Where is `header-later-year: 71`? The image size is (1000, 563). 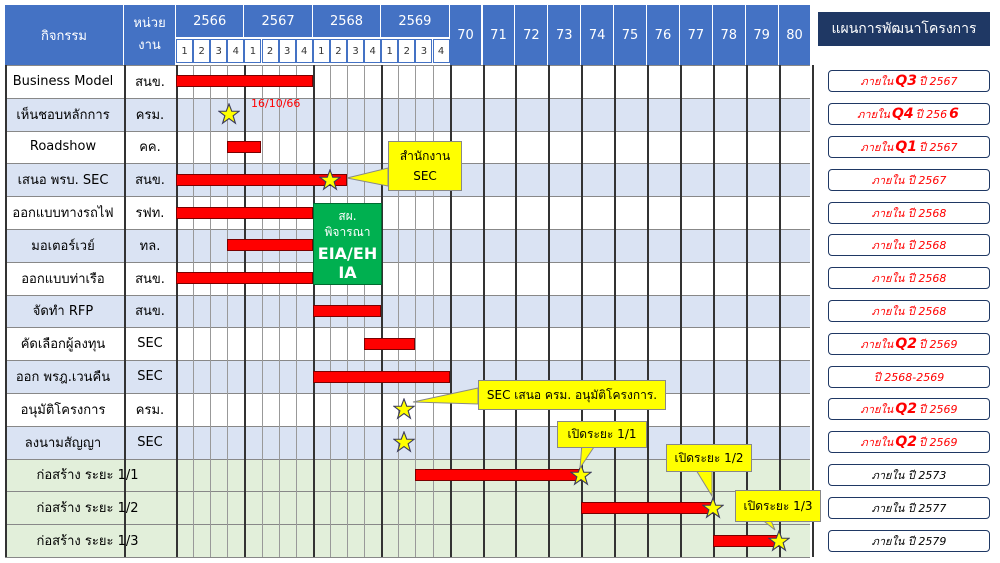
header-later-year: 71 is located at coordinates (499, 35).